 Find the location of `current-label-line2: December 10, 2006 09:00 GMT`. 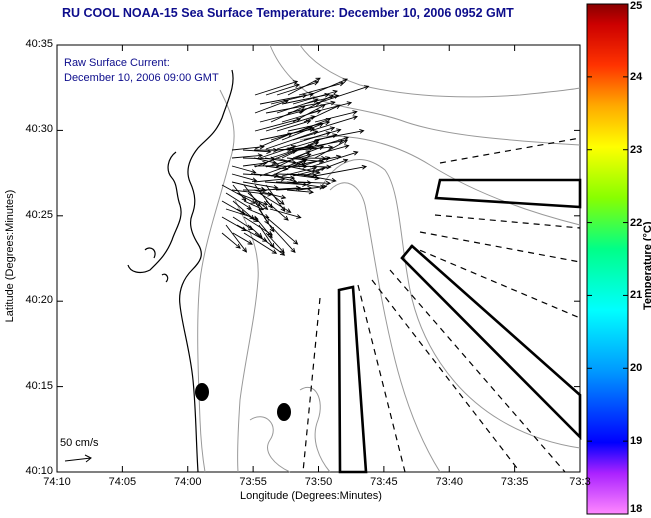

current-label-line2: December 10, 2006 09:00 GMT is located at coordinates (141, 78).